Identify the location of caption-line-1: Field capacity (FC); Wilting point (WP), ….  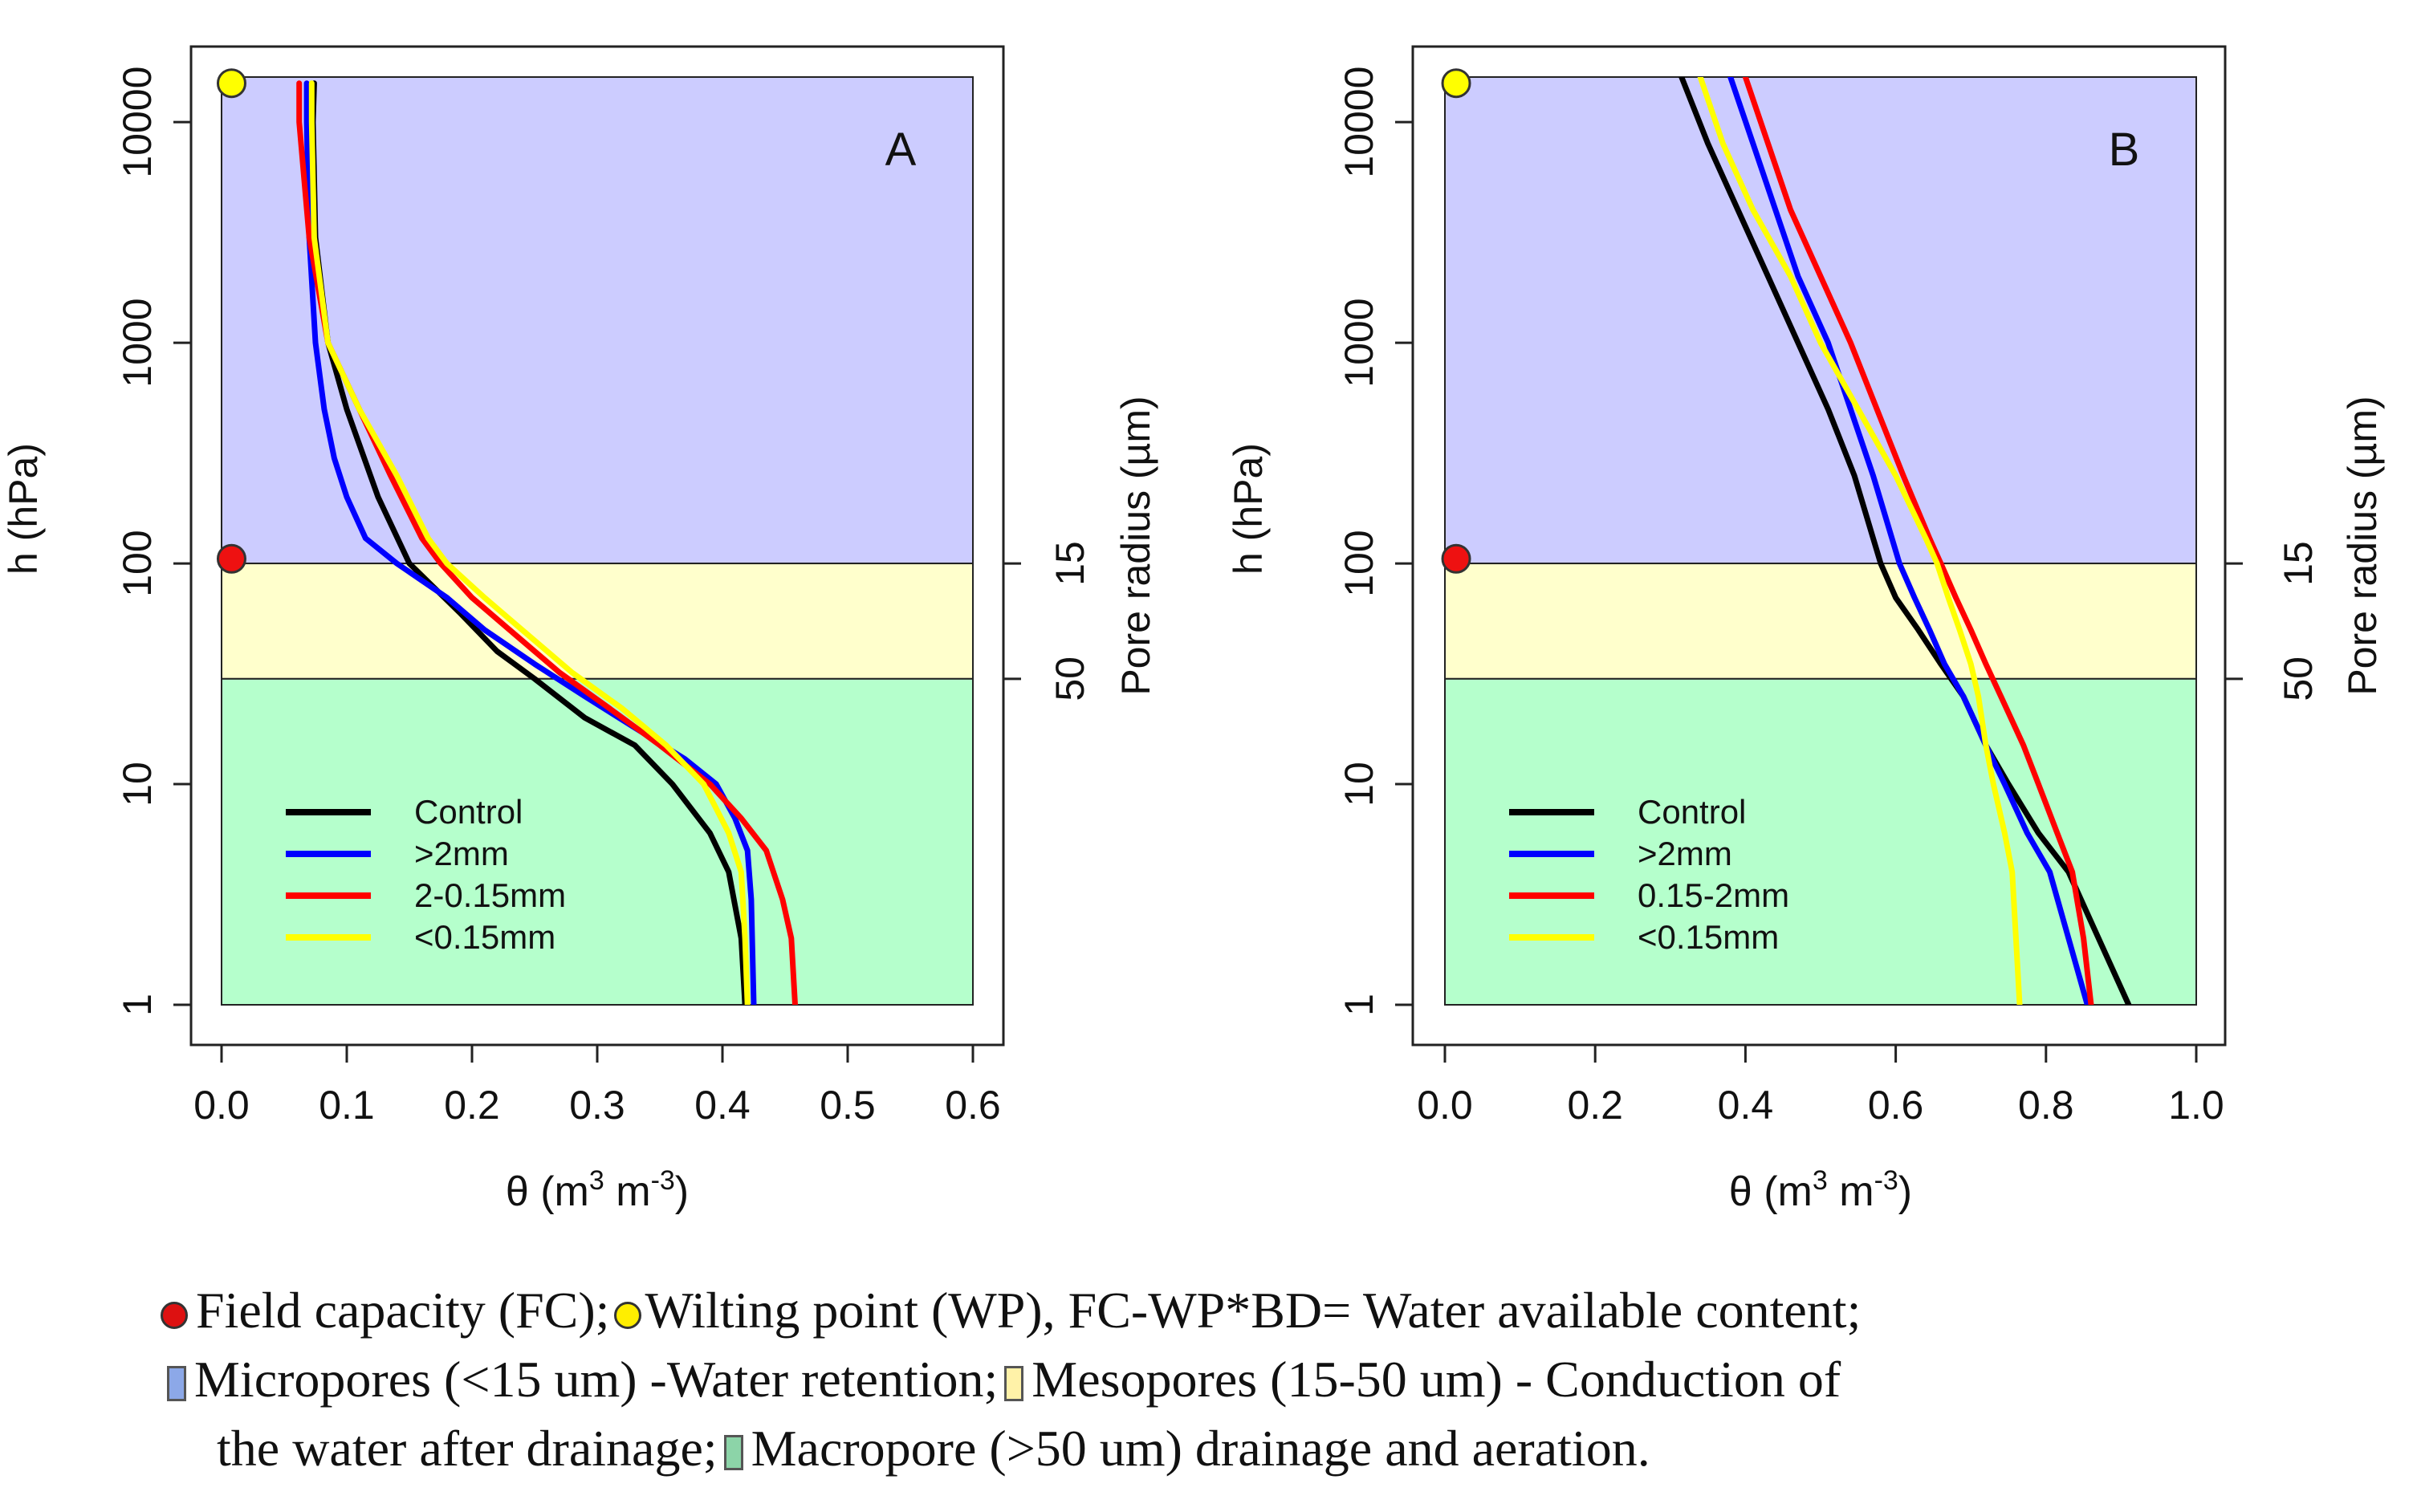
(1276, 1310).